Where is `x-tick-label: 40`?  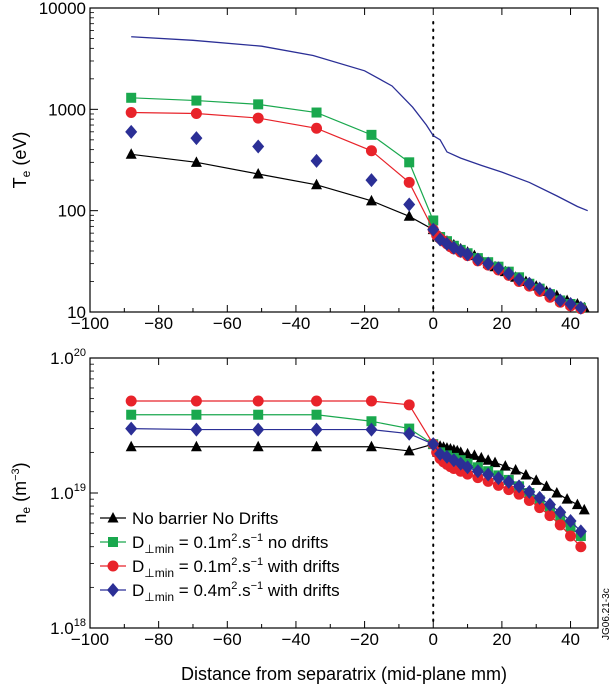
x-tick-label: 40 is located at coordinates (570, 323).